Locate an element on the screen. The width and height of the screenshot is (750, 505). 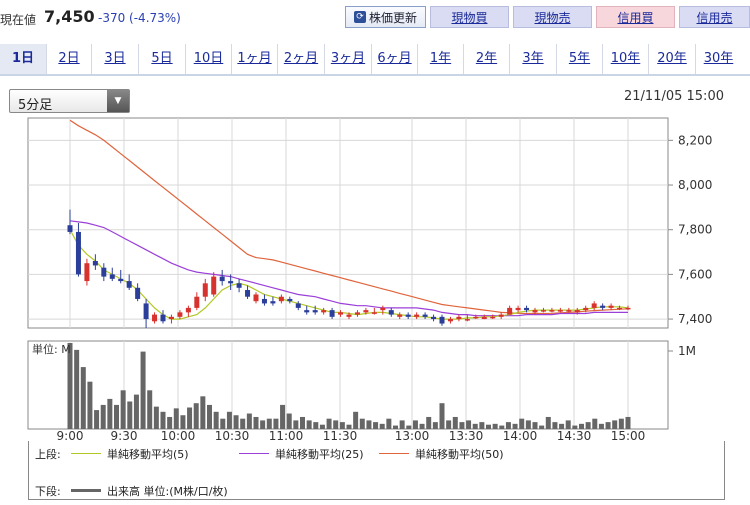
tab-6m: 6ヶ月 is located at coordinates (394, 59).